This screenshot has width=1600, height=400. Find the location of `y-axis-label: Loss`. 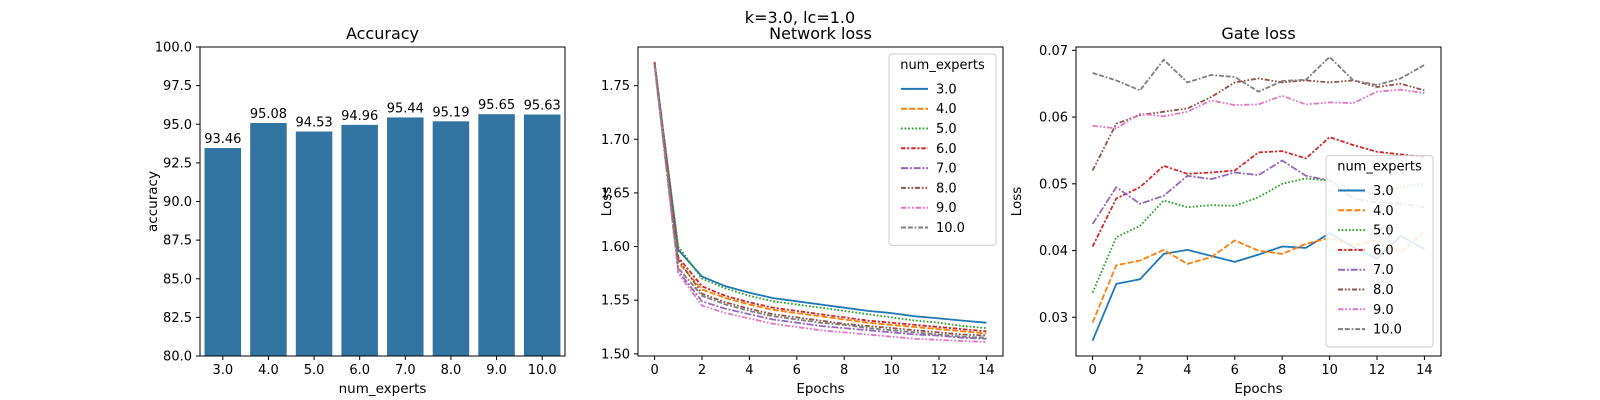

y-axis-label: Loss is located at coordinates (607, 202).